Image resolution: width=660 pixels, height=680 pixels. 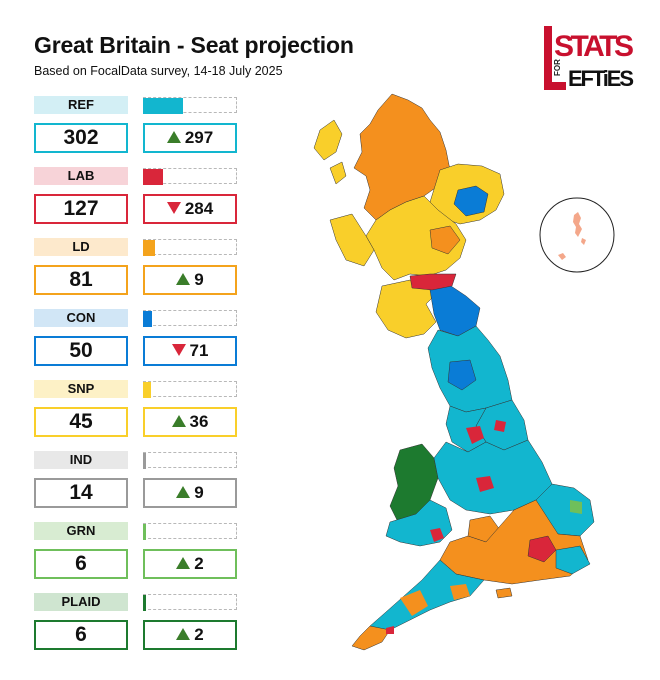 I want to click on seat-change-box: 284, so click(x=190, y=209).